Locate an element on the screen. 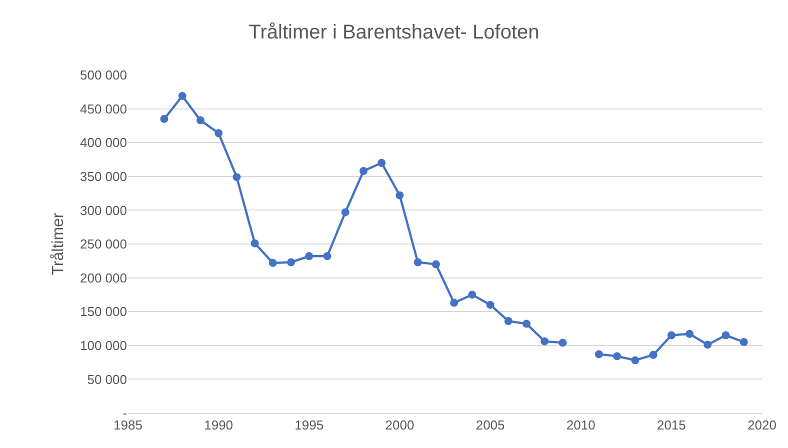 This screenshot has height=448, width=788. x-tick-label: 2010 is located at coordinates (581, 425).